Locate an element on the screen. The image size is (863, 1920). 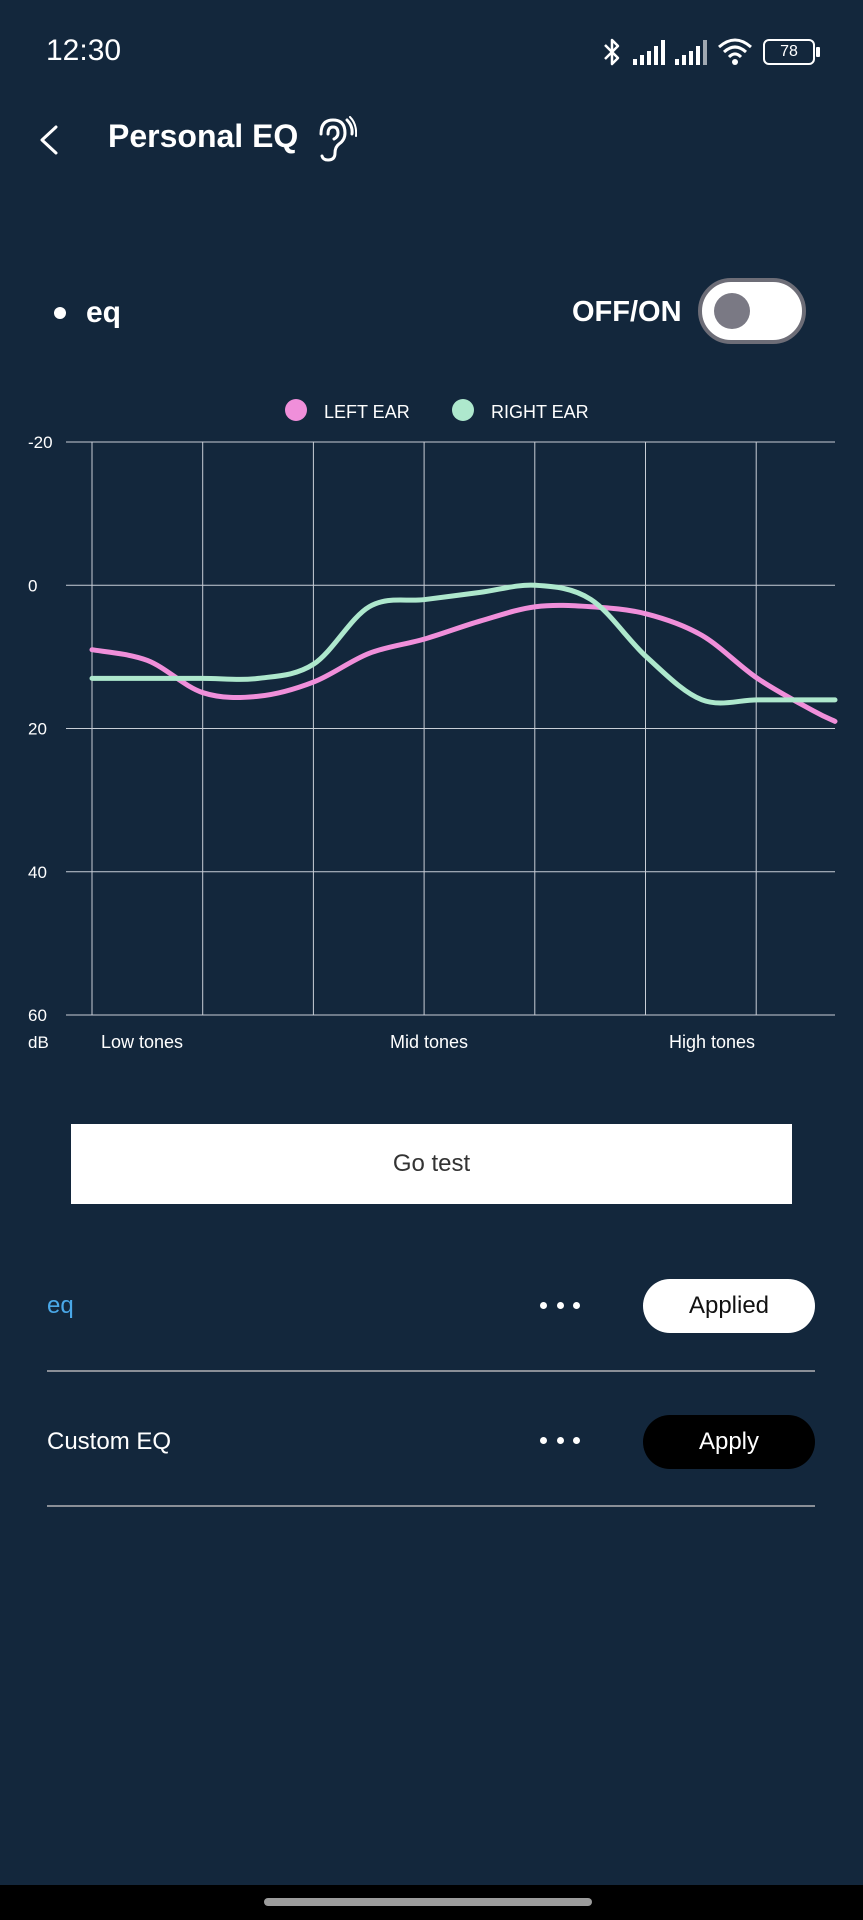
go-test-button: Go test is located at coordinates (431, 1164).